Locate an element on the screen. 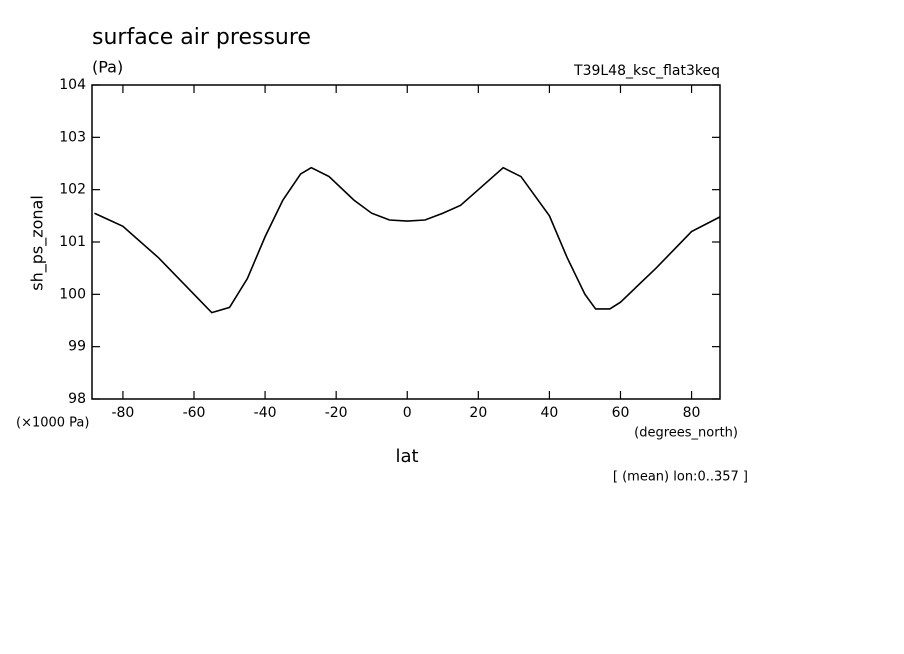 This screenshot has height=654, width=904. chart-subtitle: (Pa) is located at coordinates (107, 67).